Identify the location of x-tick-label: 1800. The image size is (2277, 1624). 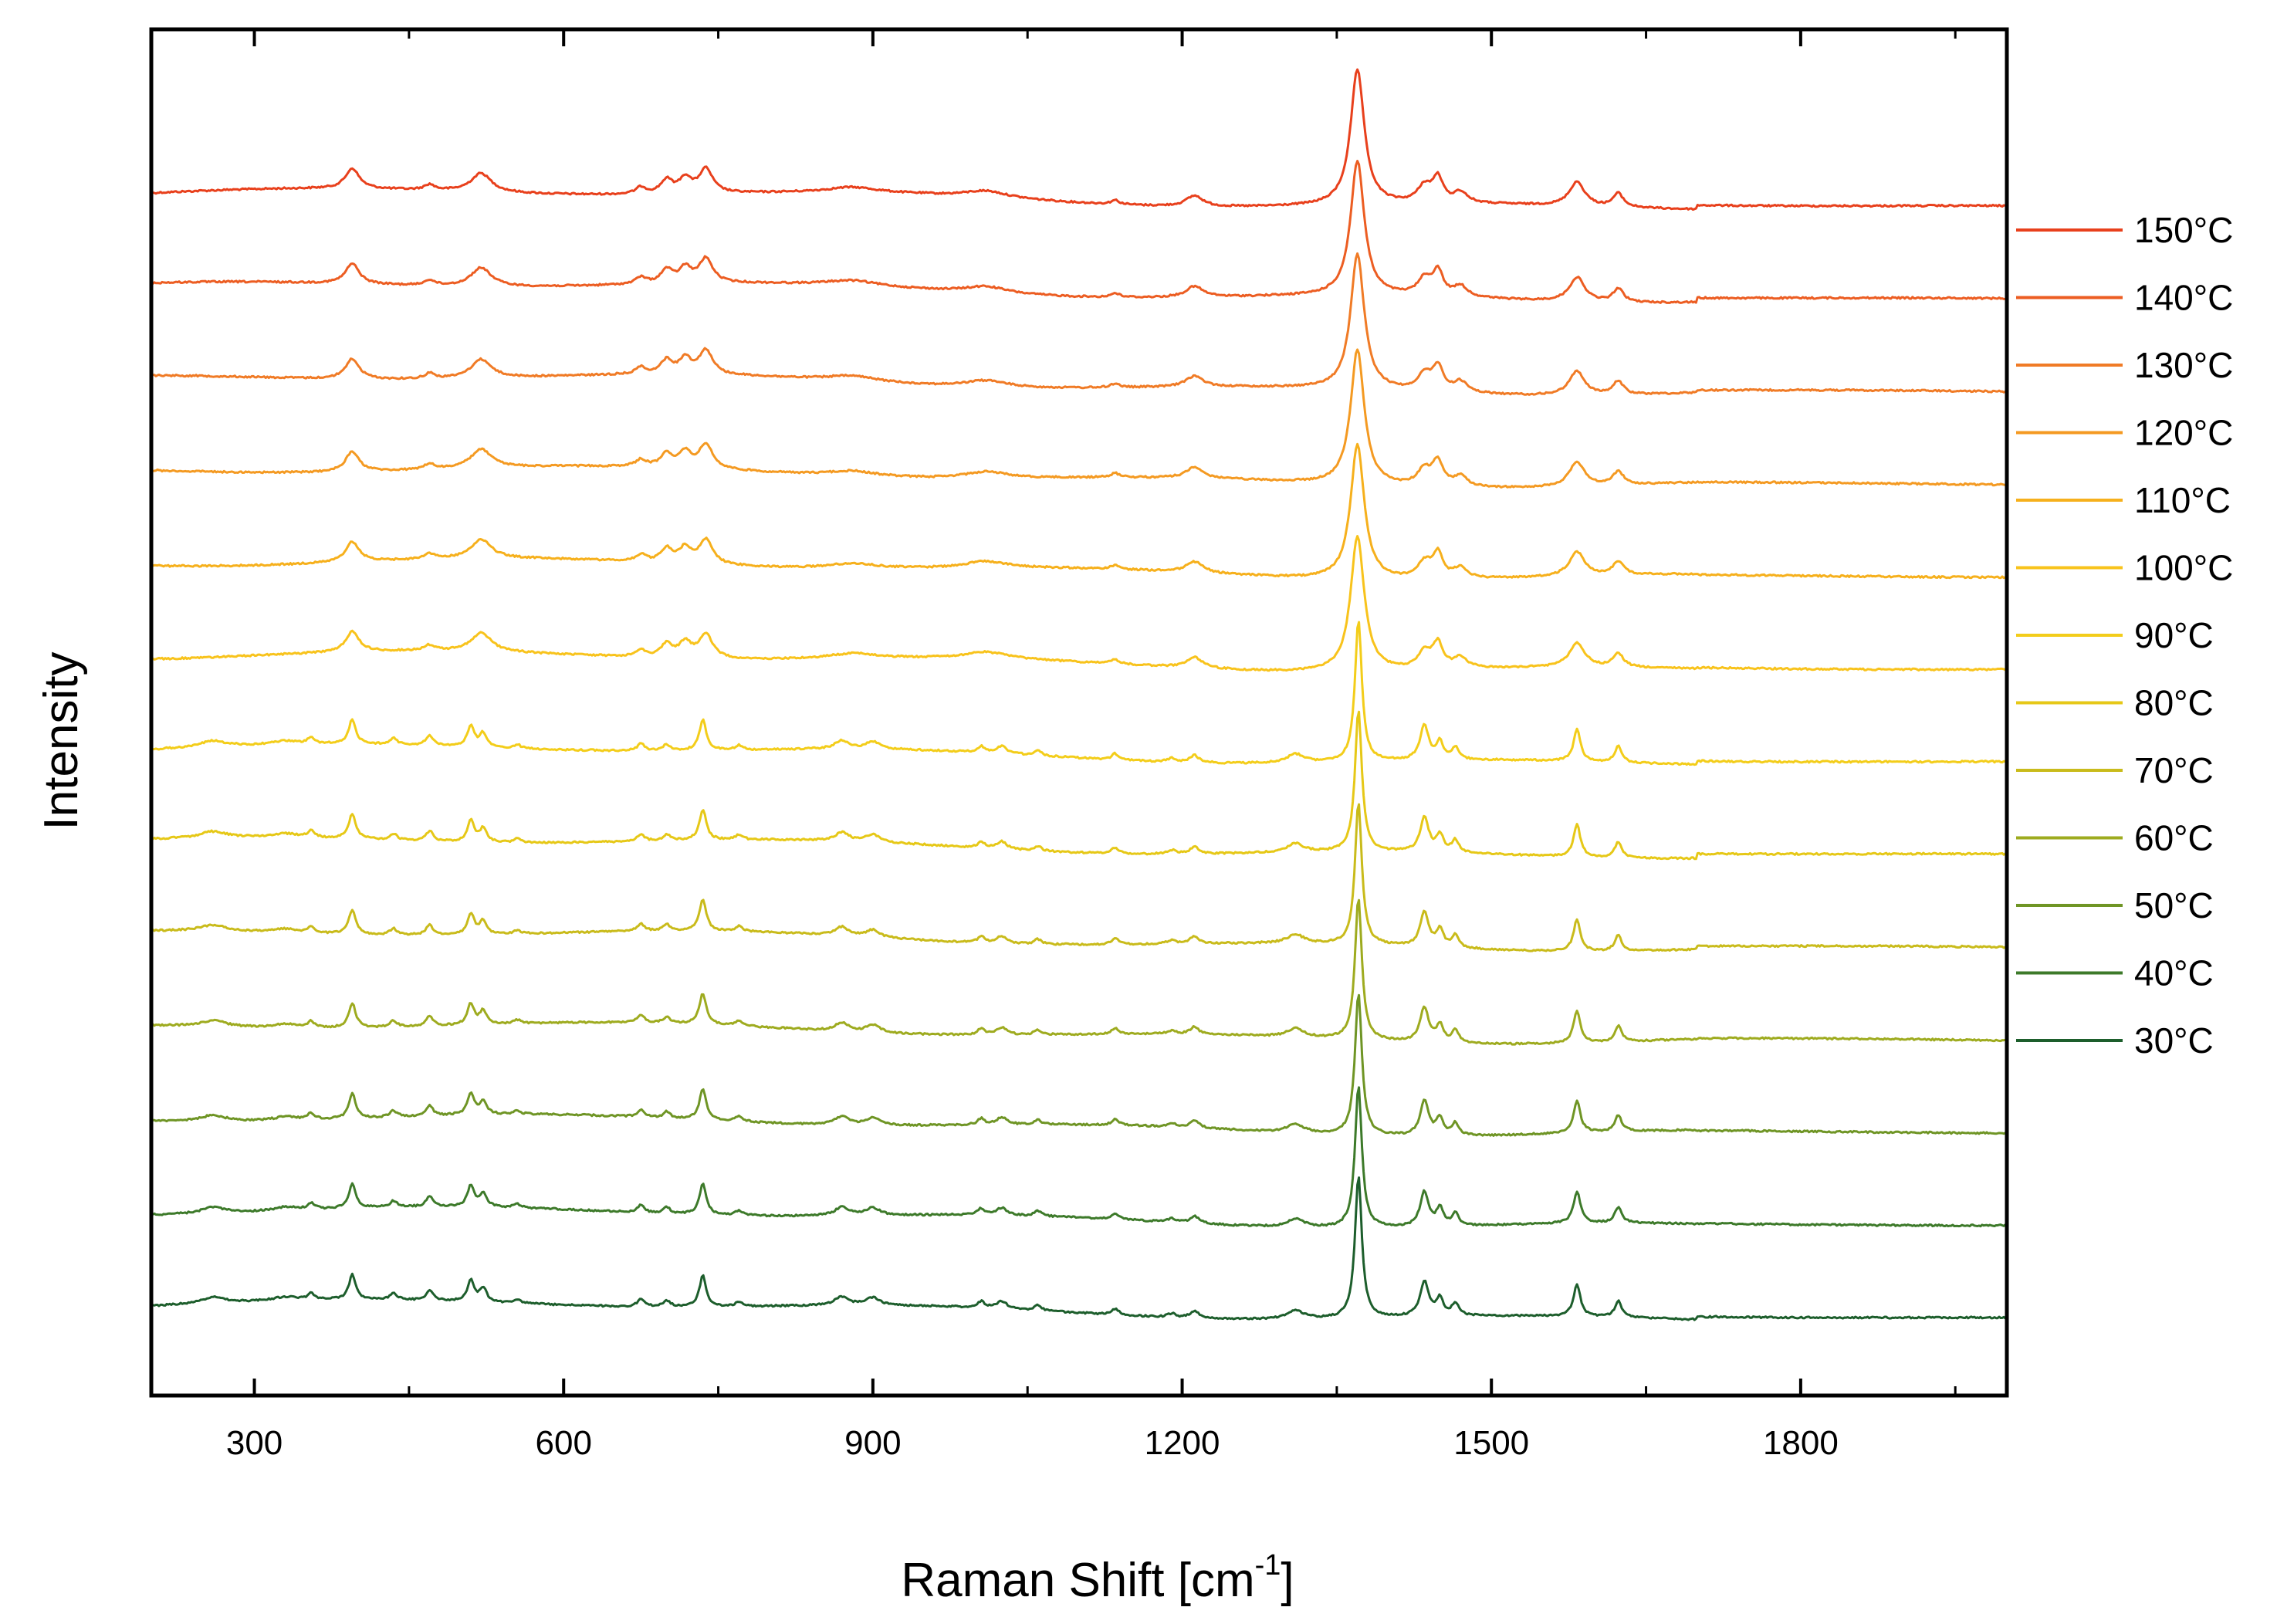
(1801, 1443).